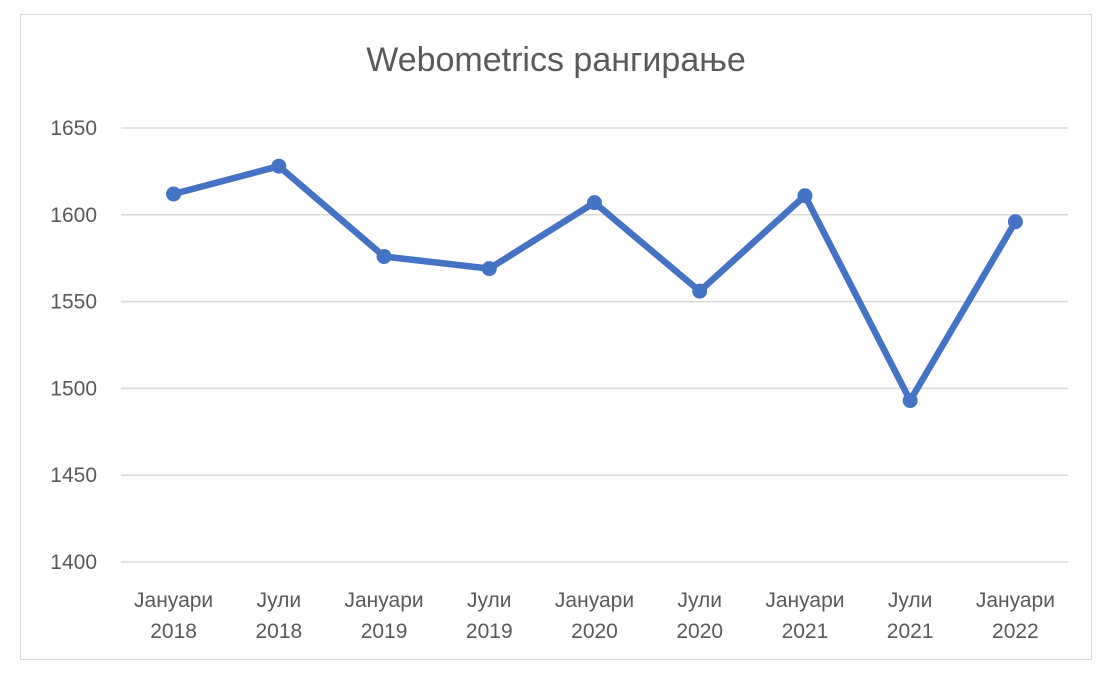  What do you see at coordinates (804, 616) in the screenshot?
I see `x-tick-label: Јануари 2021` at bounding box center [804, 616].